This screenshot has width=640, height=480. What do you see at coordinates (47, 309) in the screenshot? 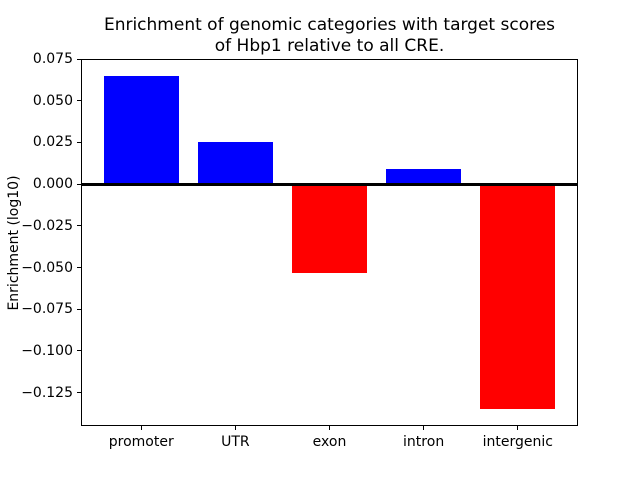
I see `y-tick-label: −0.075` at bounding box center [47, 309].